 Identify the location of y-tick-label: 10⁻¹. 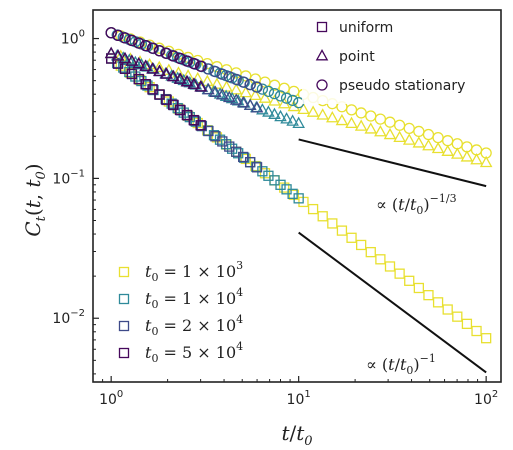
(68, 177).